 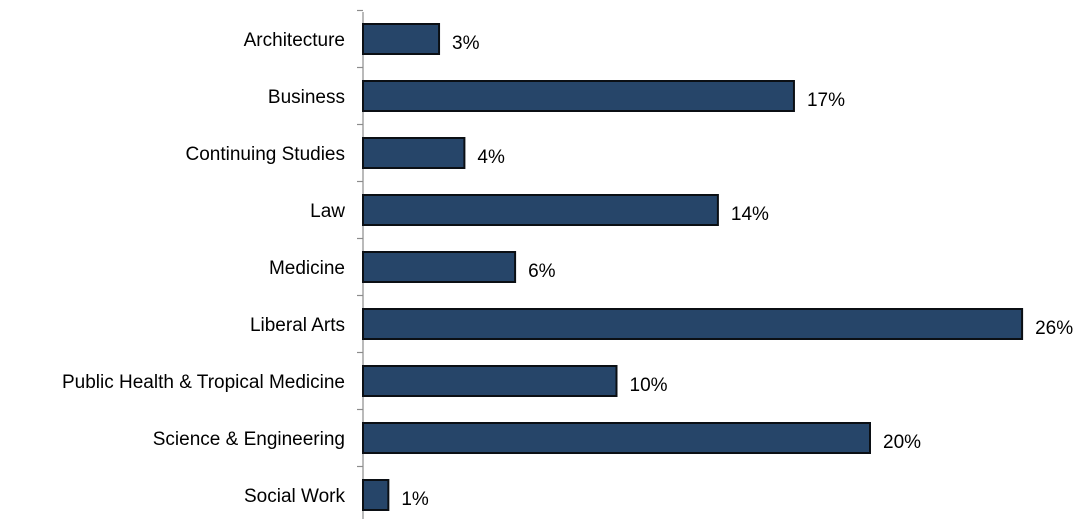 What do you see at coordinates (306, 97) in the screenshot?
I see `category-label: Business` at bounding box center [306, 97].